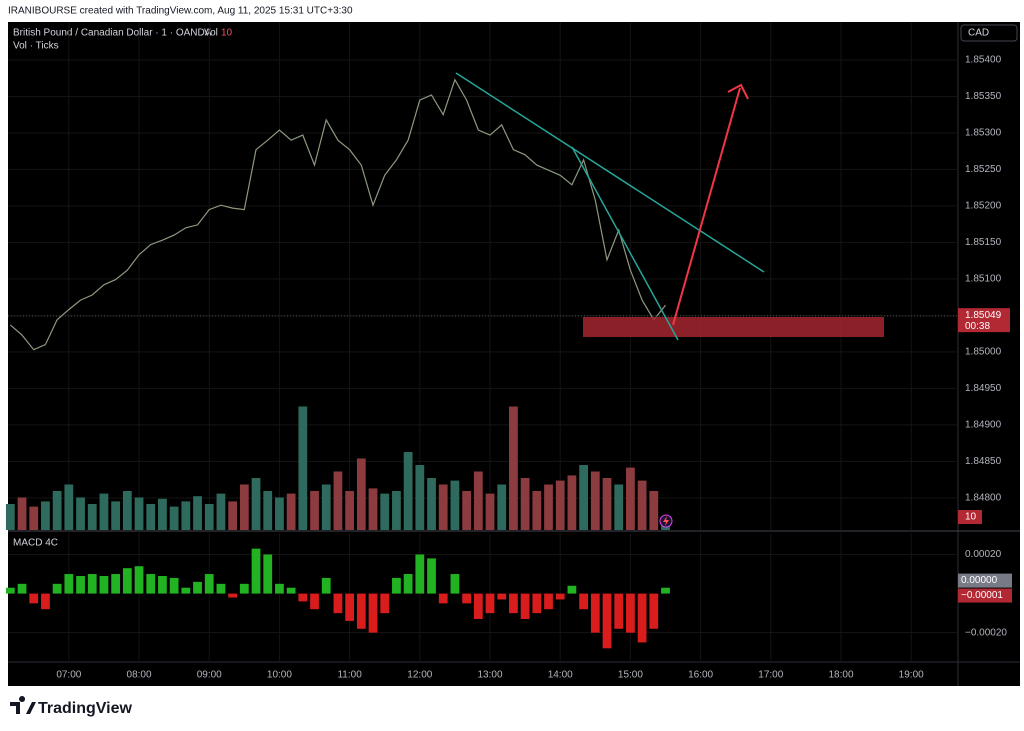 The image size is (1024, 731). I want to click on x-tick-label: 17:00, so click(770, 675).